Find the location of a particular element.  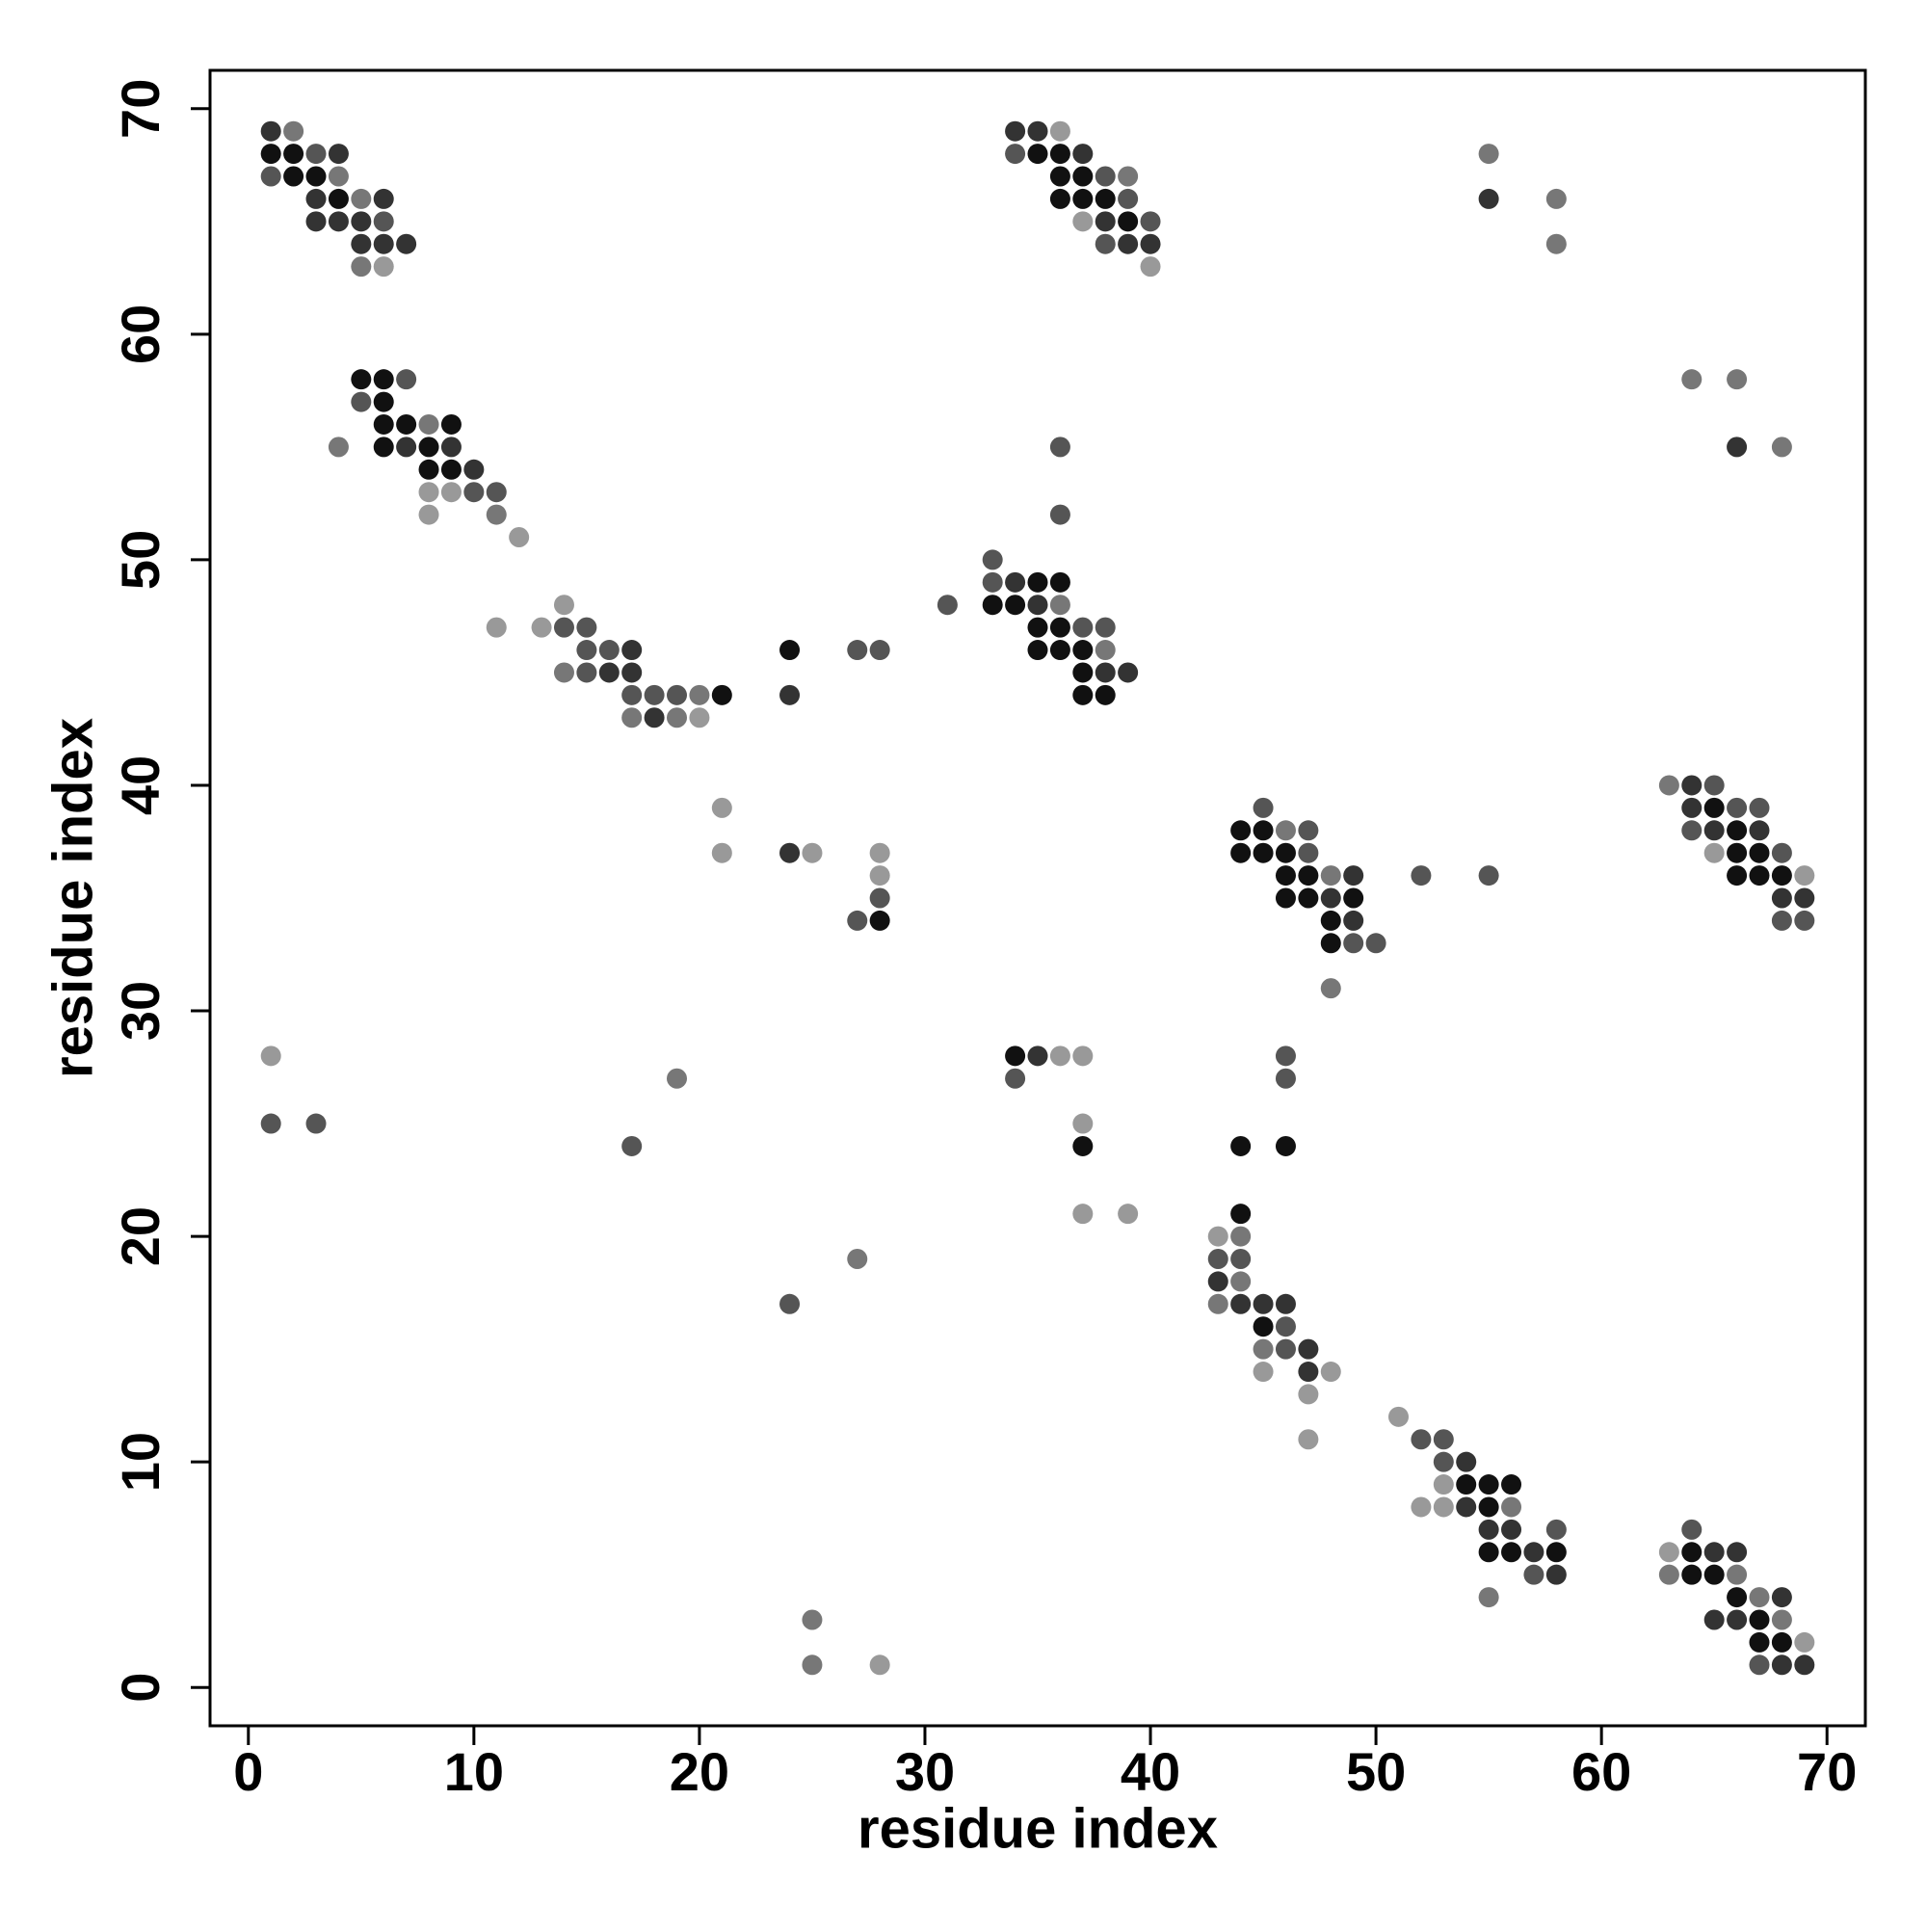

x-tick-label: 50 is located at coordinates (1376, 1771).